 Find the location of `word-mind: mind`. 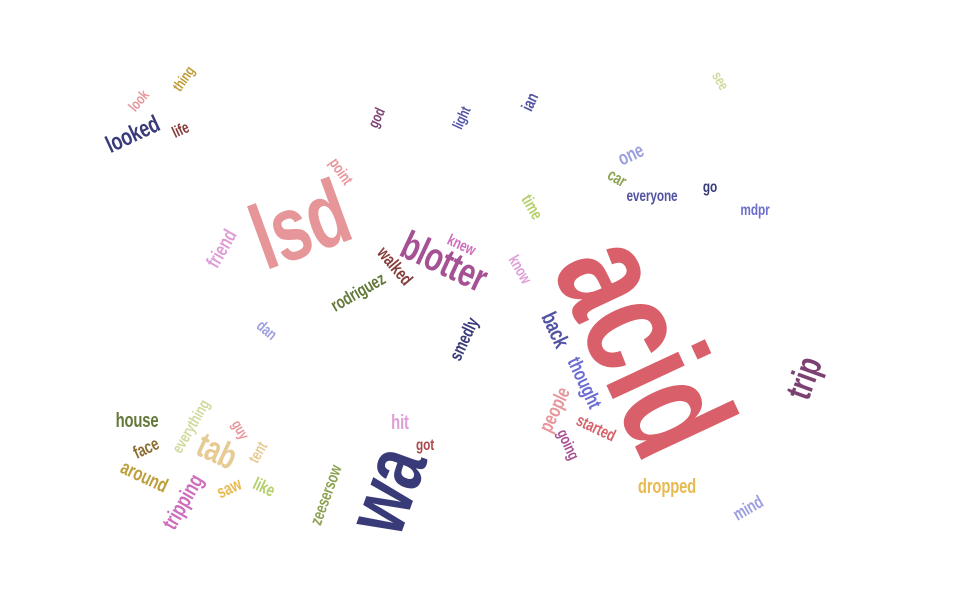

word-mind: mind is located at coordinates (748, 508).